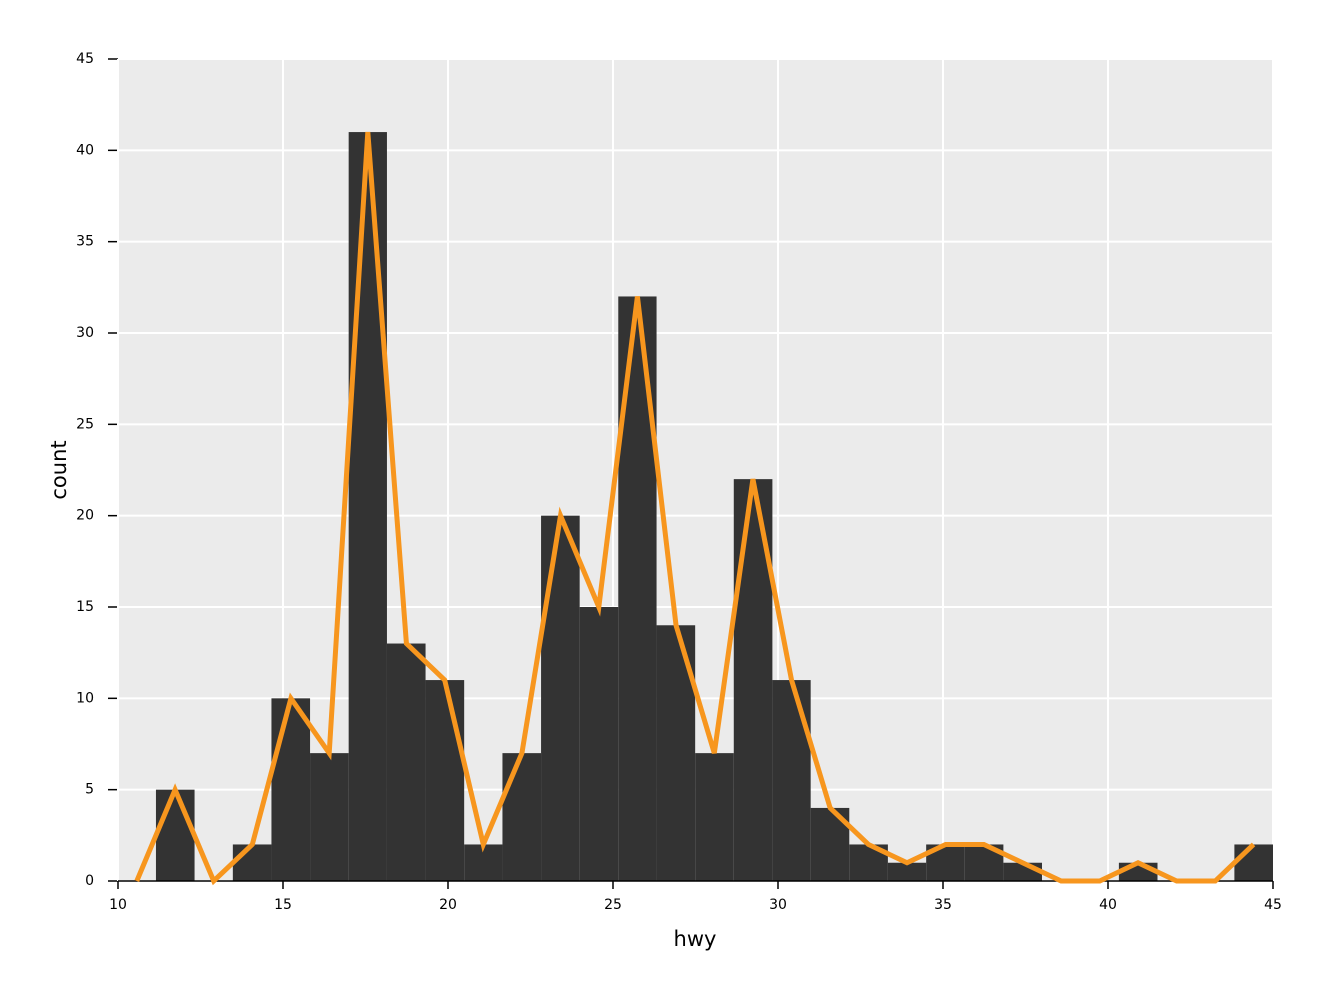 Image resolution: width=1333 pixels, height=1000 pixels. Describe the element at coordinates (1273, 905) in the screenshot. I see `x-tick-label: 45` at that location.